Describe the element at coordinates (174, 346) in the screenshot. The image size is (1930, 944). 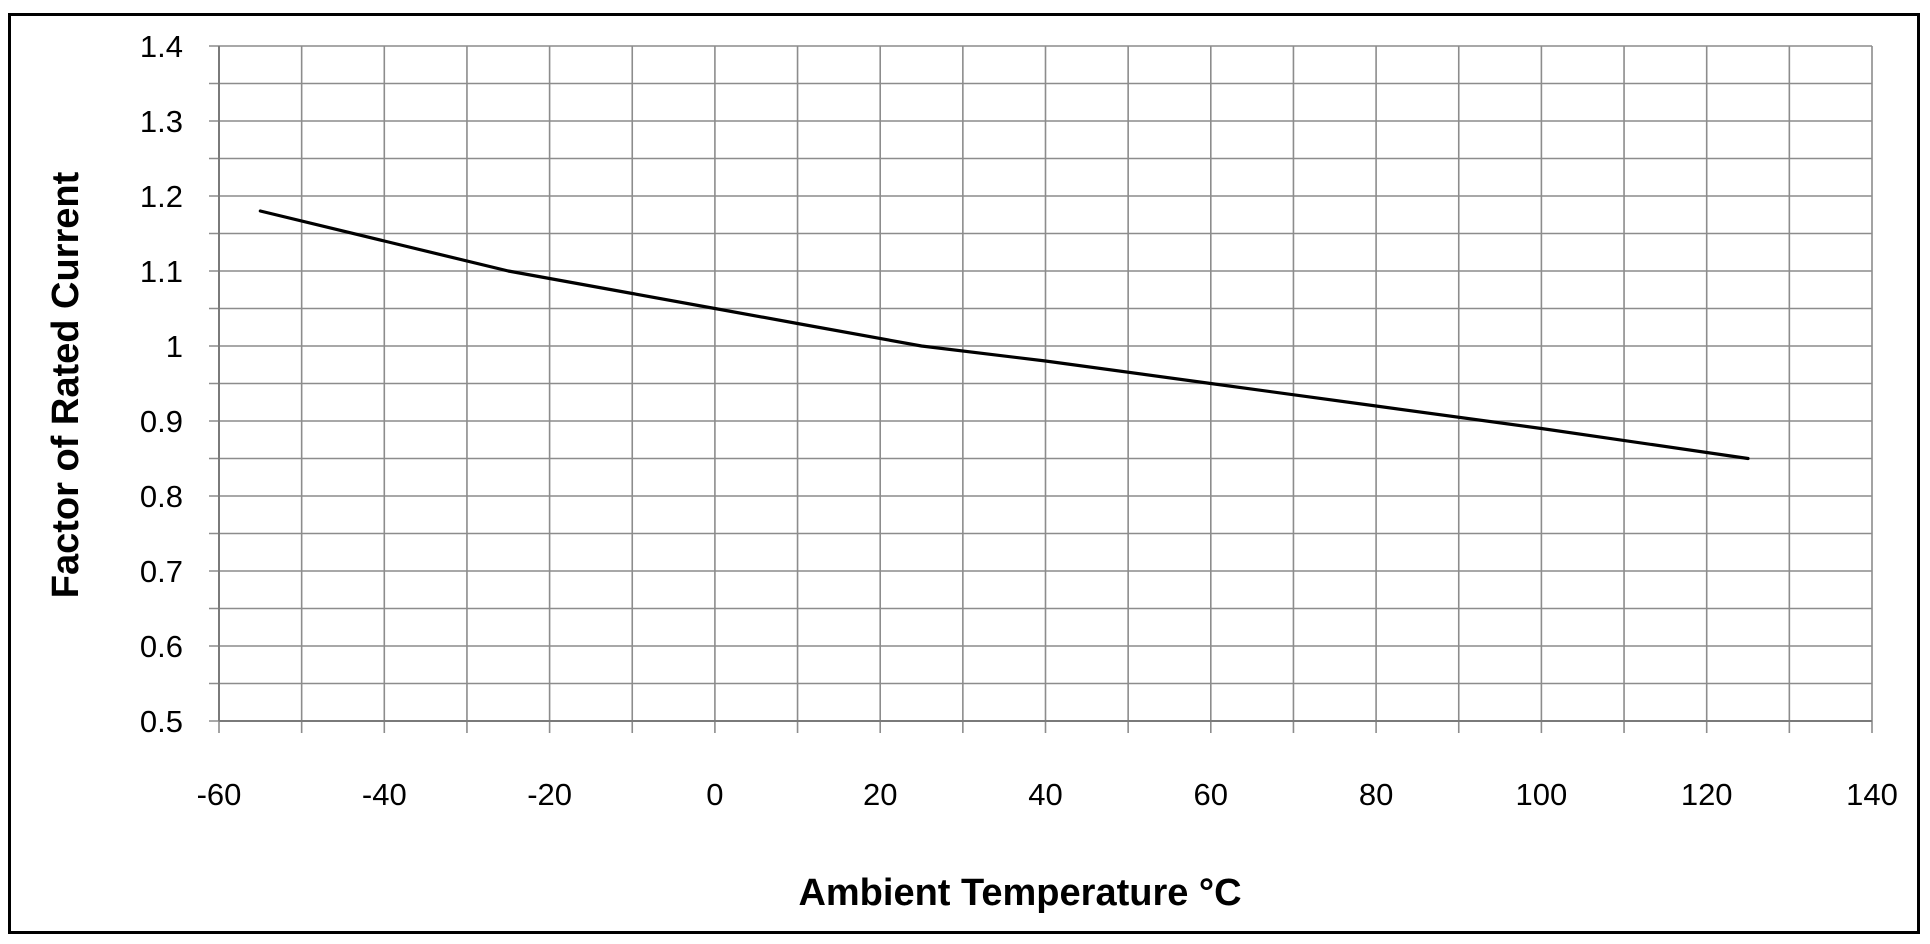
I see `y-tick-label: 1` at that location.